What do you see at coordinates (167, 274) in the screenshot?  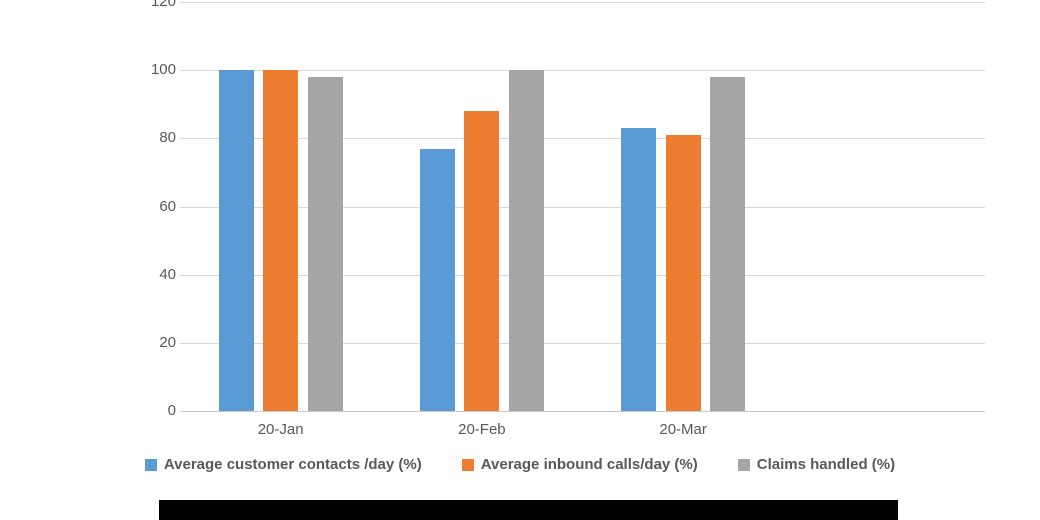 I see `y-axis-tick-label: 40` at bounding box center [167, 274].